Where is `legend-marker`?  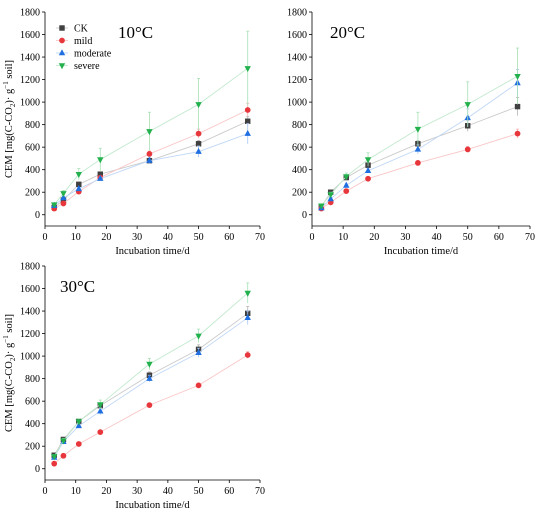 legend-marker is located at coordinates (62, 66).